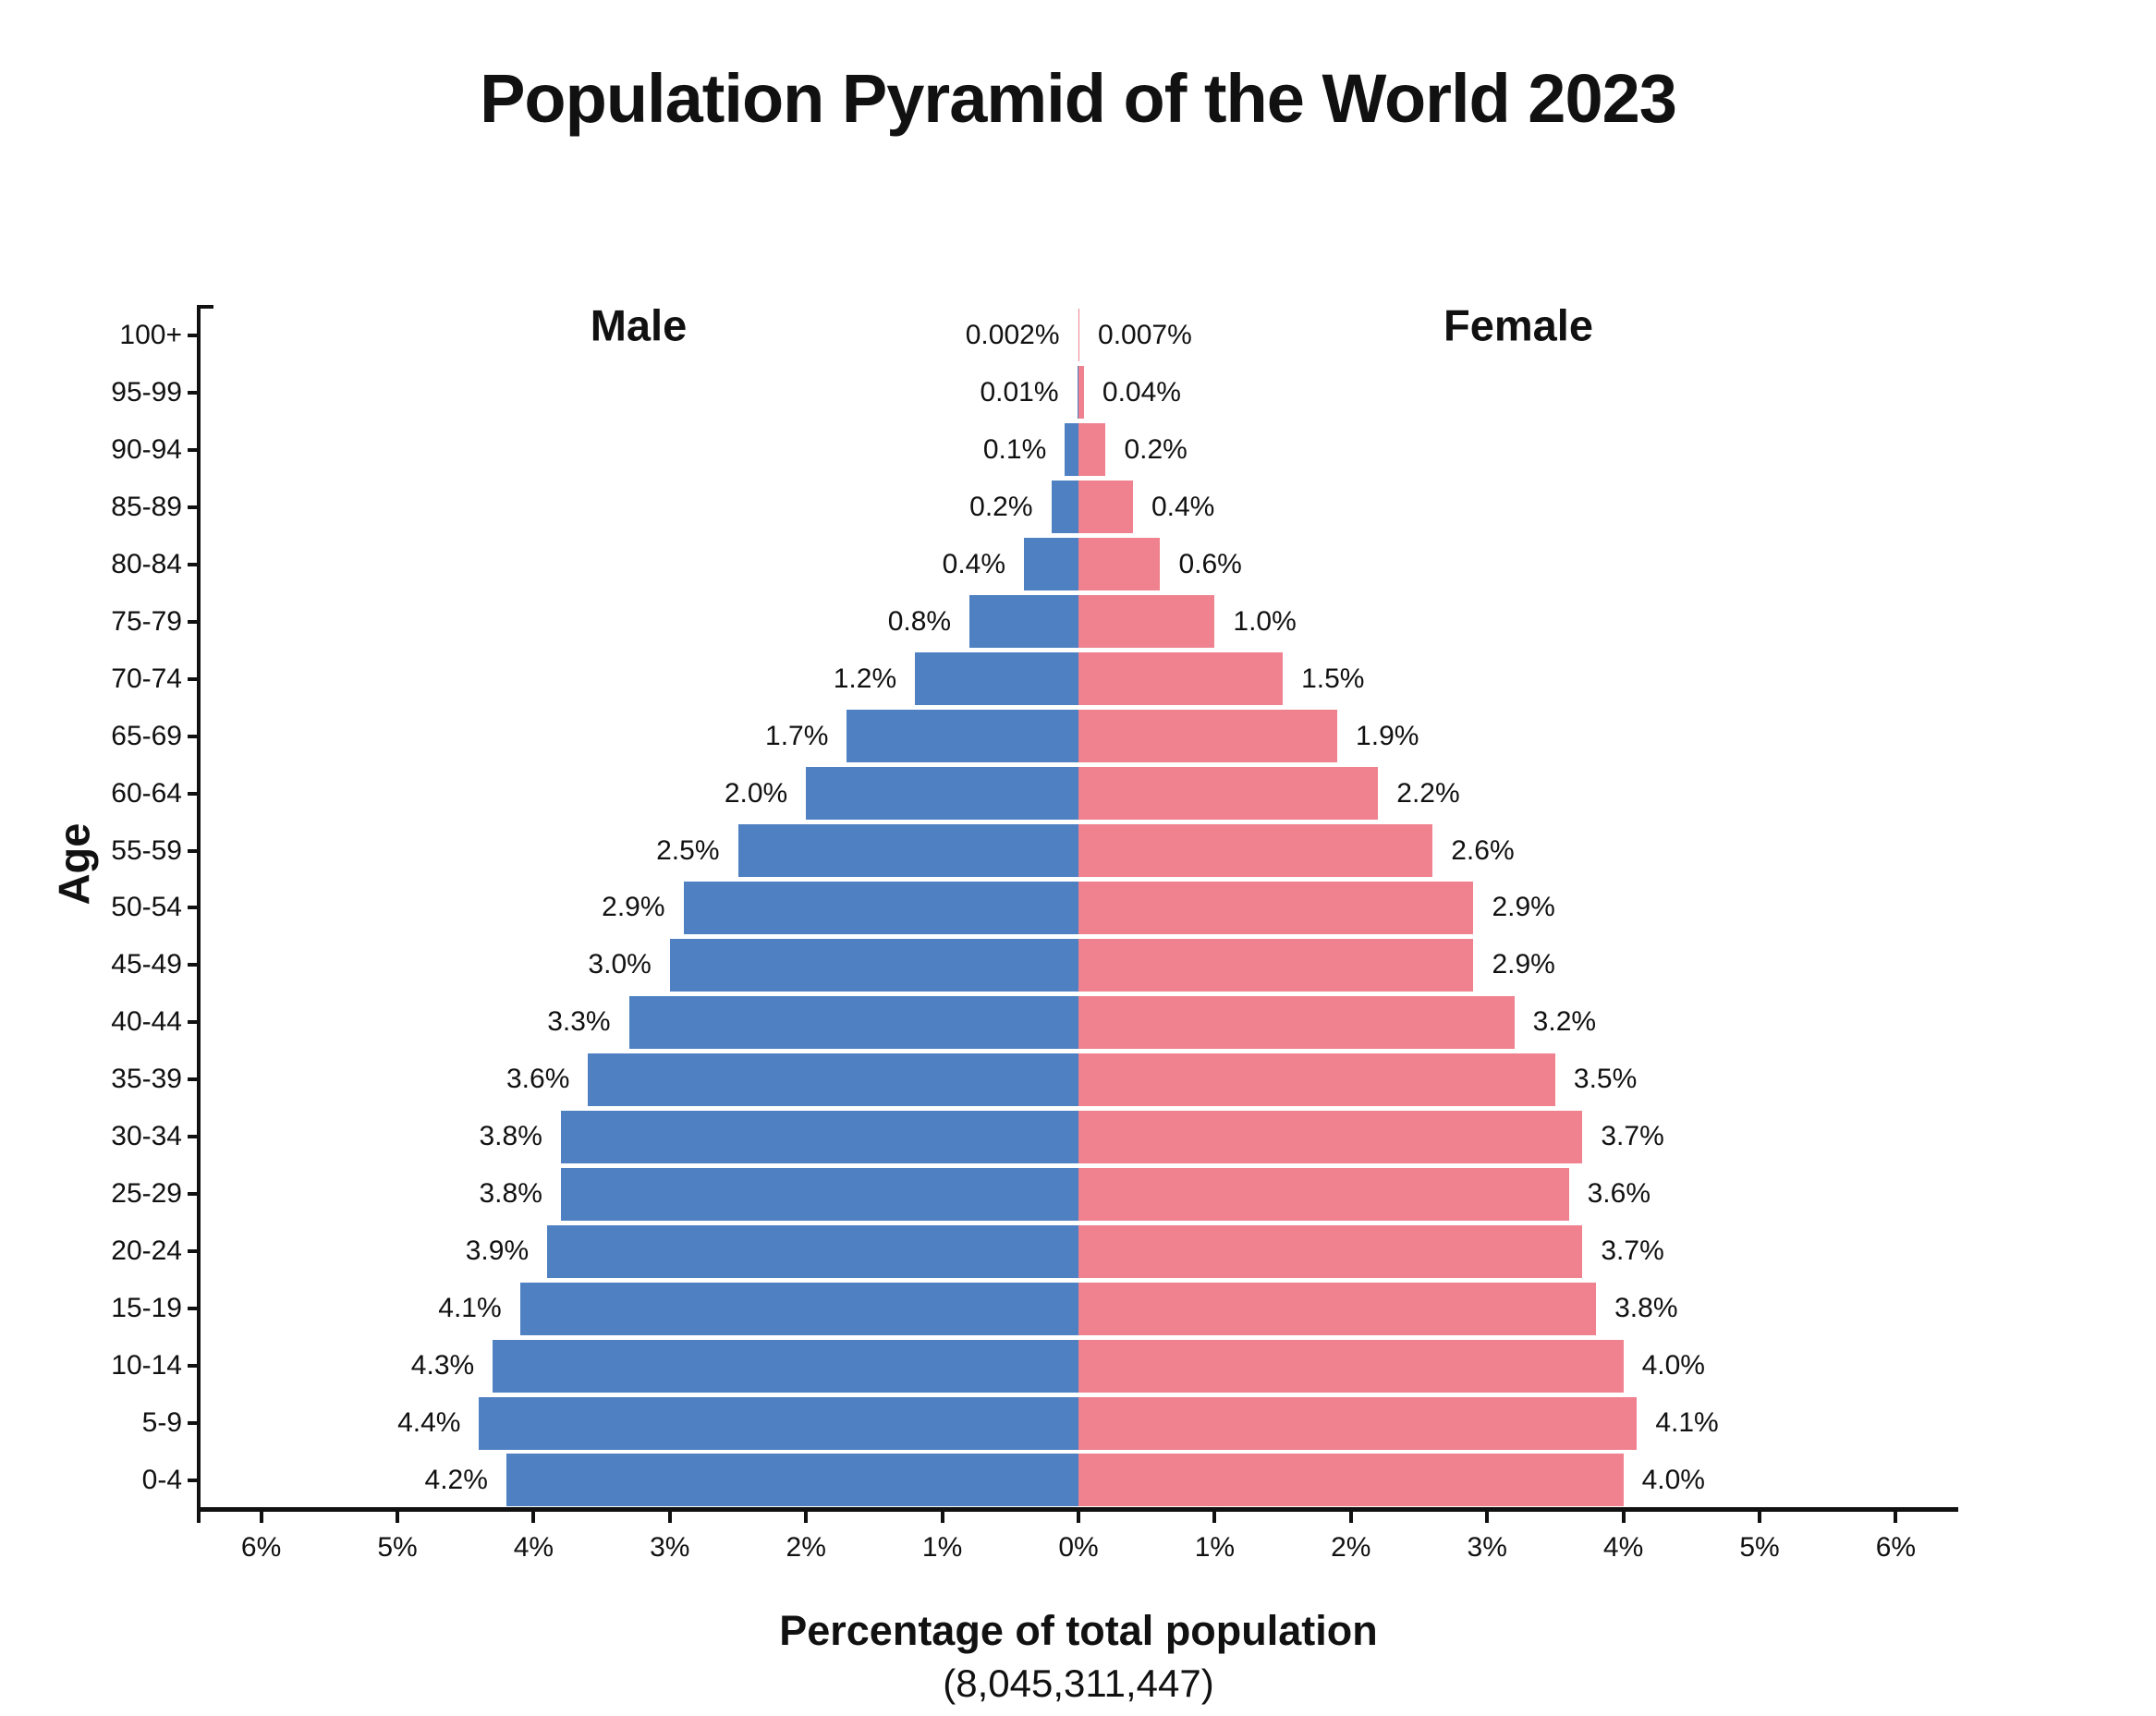  I want to click on chart-title: Population Pyramid of the World 2023, so click(1078, 98).